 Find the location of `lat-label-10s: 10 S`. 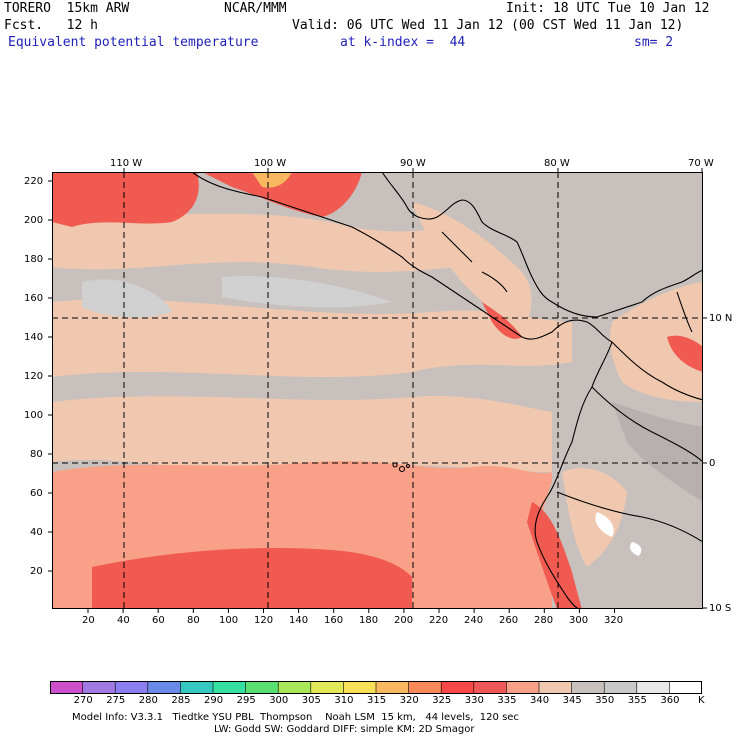

lat-label-10s: 10 S is located at coordinates (720, 608).